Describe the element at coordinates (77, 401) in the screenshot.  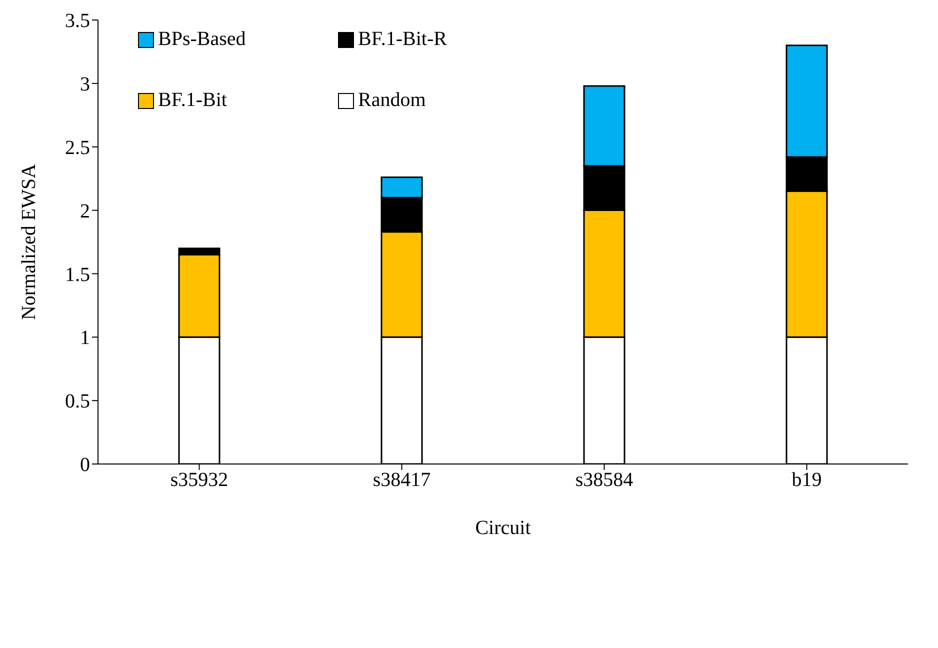
I see `y-tick-label: 0.5` at that location.